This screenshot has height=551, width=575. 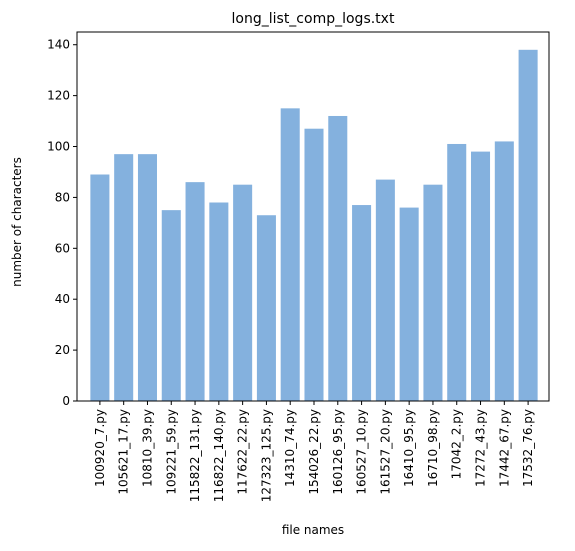 I want to click on y-tick-label: 140, so click(x=58, y=45).